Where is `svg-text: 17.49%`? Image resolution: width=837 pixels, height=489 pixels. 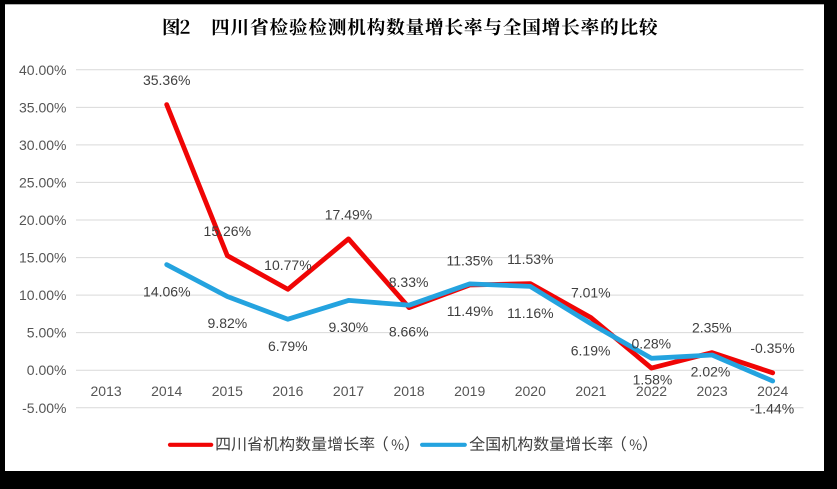 svg-text: 17.49% is located at coordinates (348, 214).